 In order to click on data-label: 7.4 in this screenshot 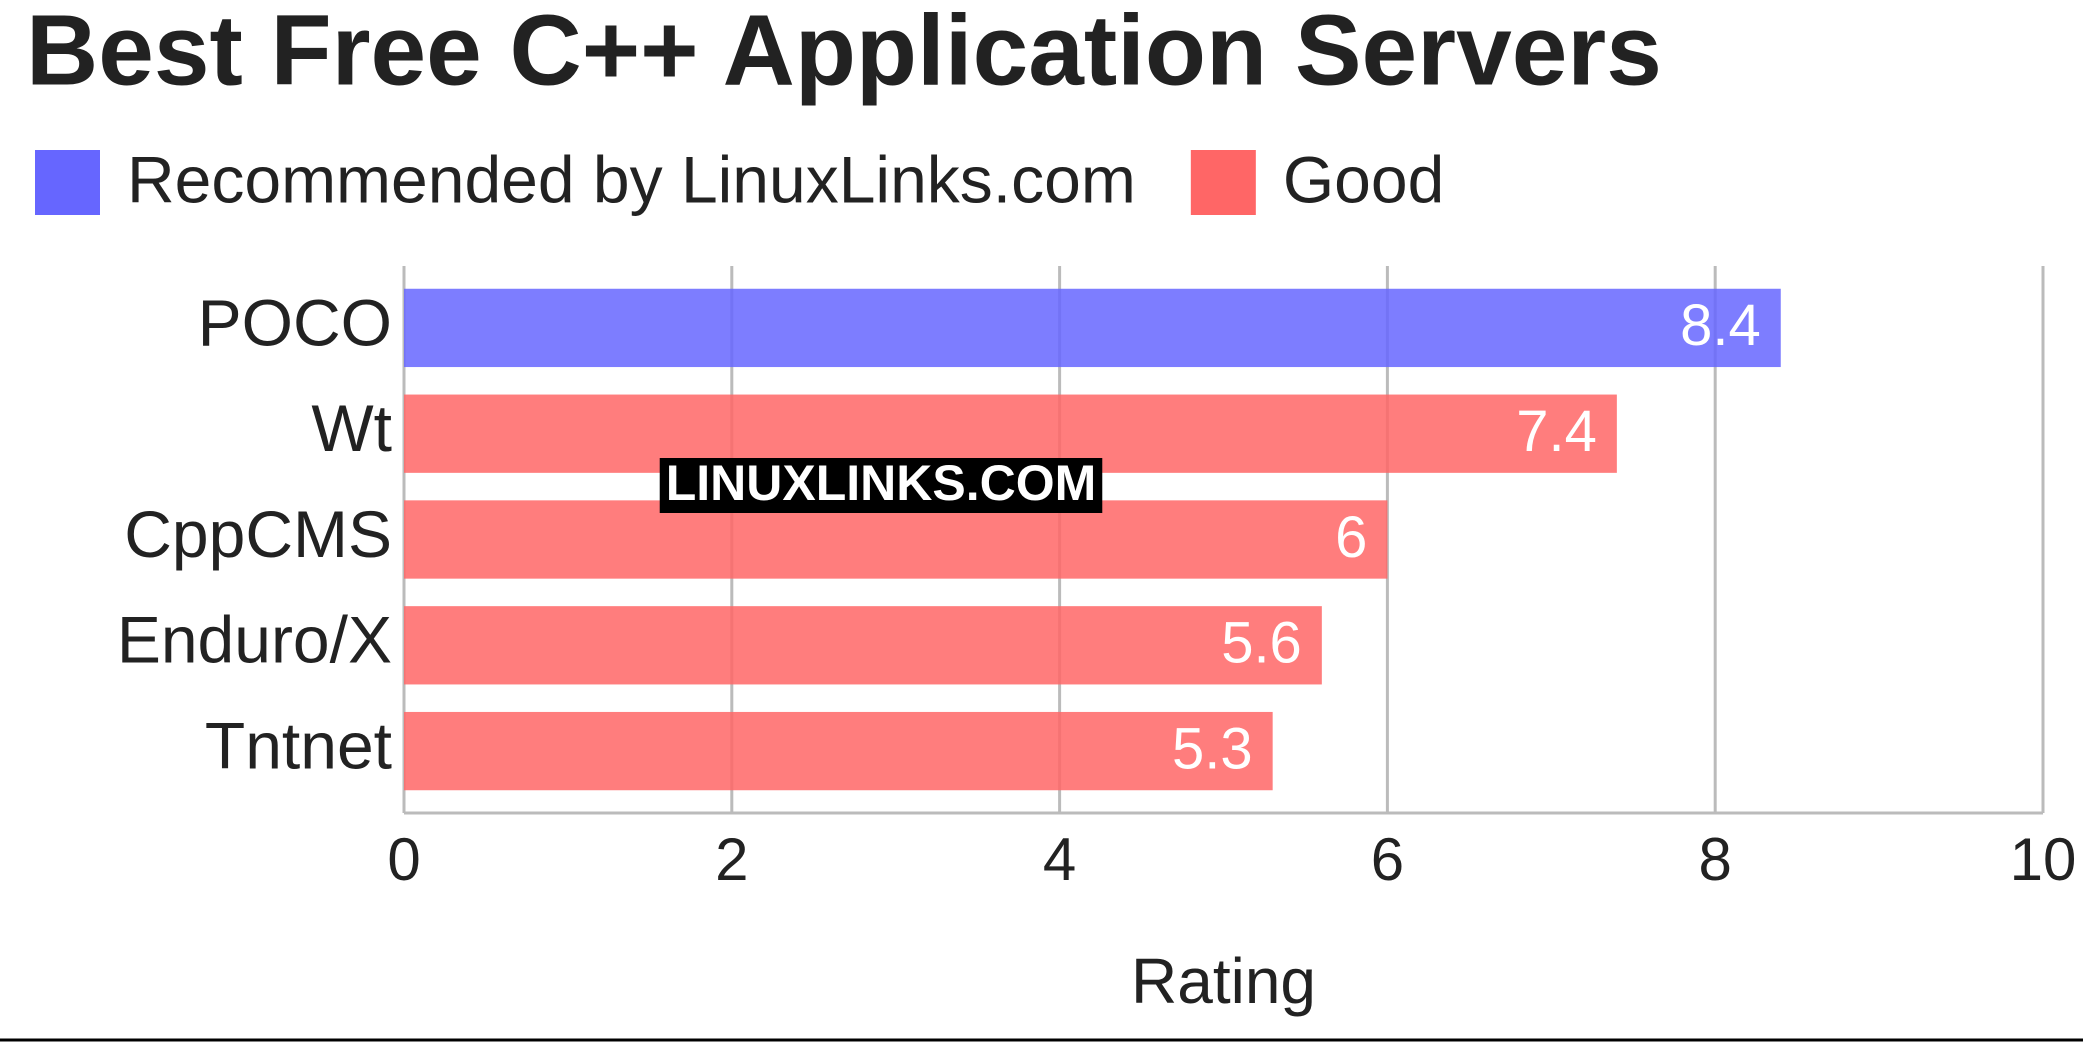, I will do `click(1556, 431)`.